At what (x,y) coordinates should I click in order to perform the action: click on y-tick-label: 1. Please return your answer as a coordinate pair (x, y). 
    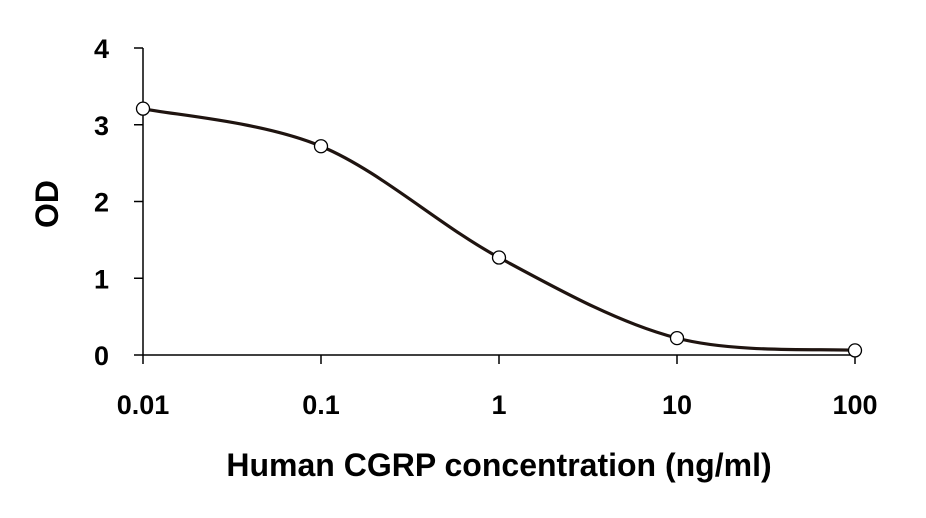
    Looking at the image, I should click on (101, 279).